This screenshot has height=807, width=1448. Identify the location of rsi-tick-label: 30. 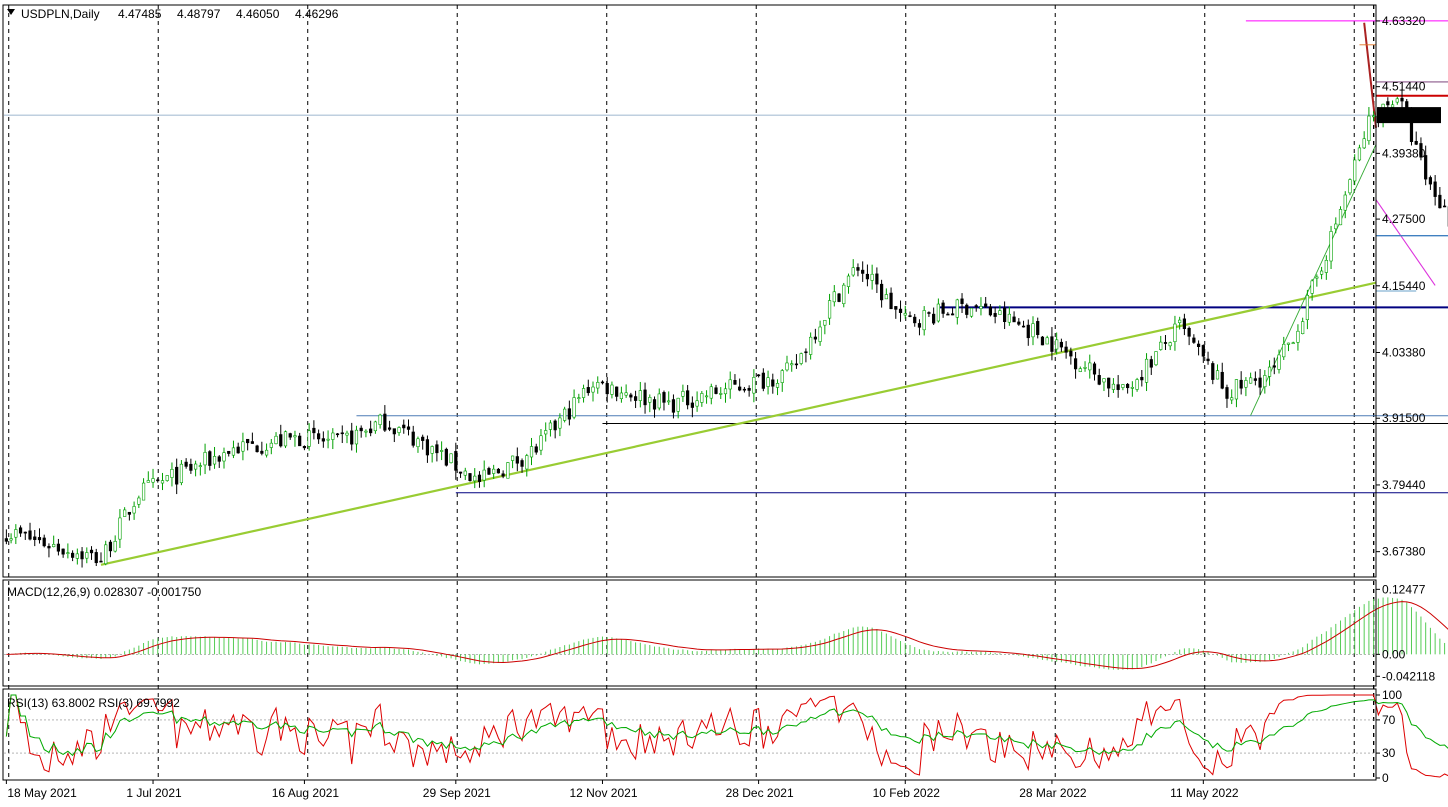
(1389, 753).